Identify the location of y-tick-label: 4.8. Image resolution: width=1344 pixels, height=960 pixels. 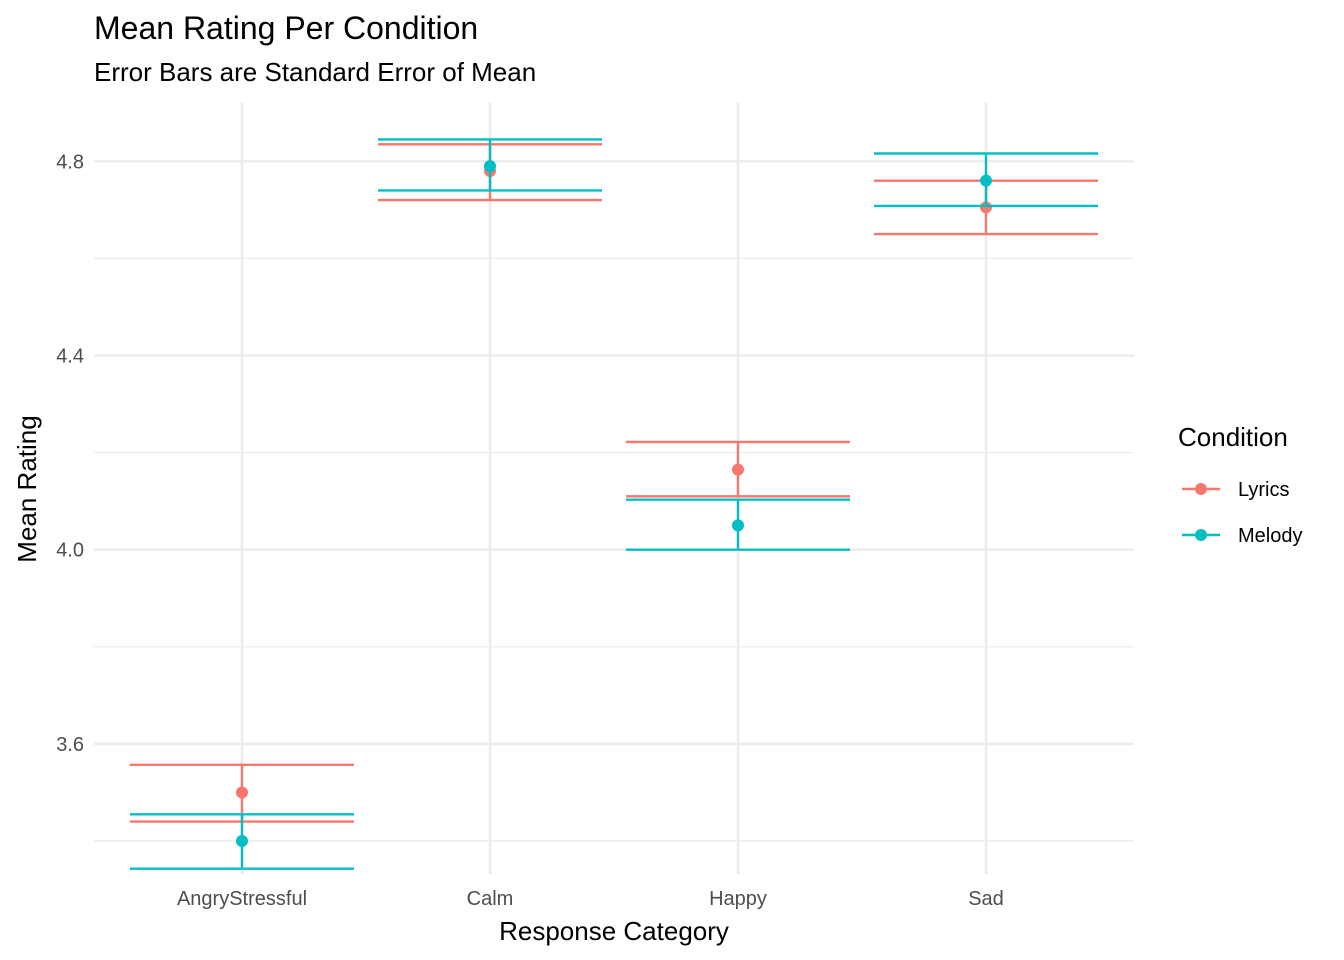
(70, 162).